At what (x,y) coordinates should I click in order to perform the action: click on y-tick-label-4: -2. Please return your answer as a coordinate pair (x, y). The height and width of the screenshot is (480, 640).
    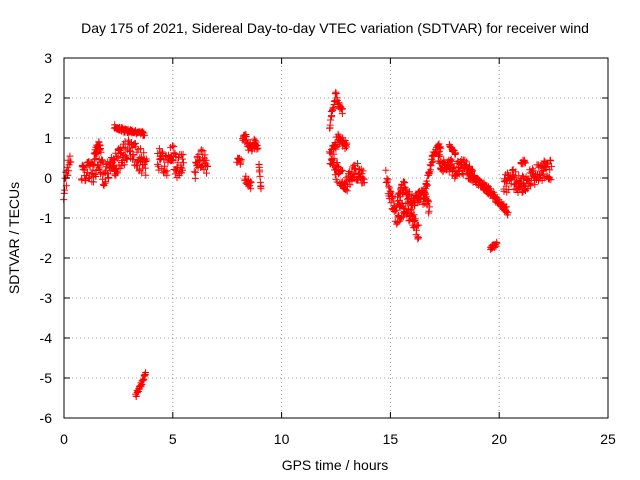
    Looking at the image, I should click on (46, 258).